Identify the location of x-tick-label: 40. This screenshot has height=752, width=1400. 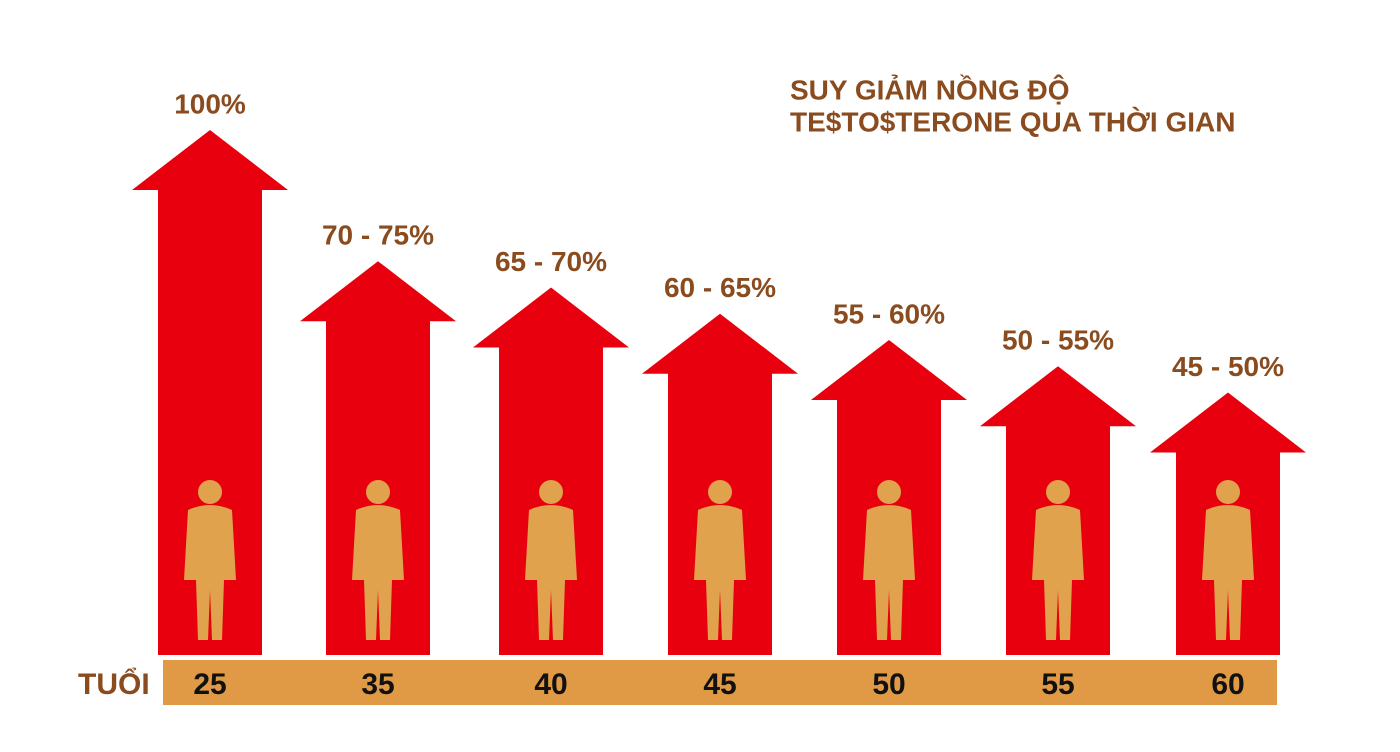
(550, 684).